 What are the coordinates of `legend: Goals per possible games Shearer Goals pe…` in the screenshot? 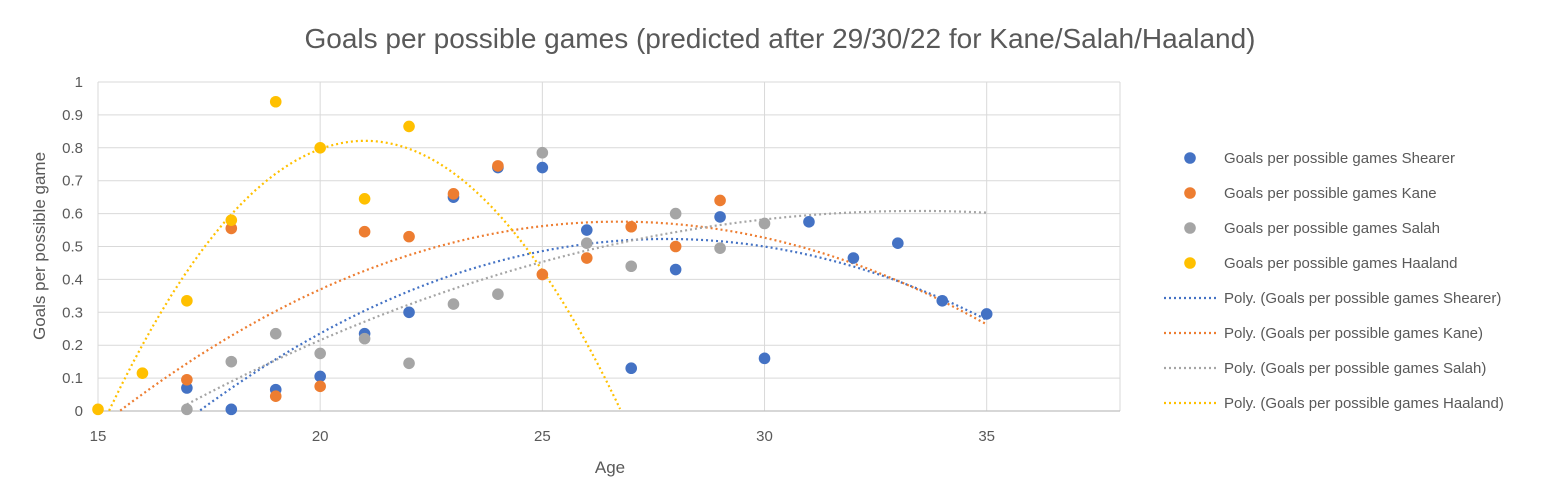 It's located at (1334, 281).